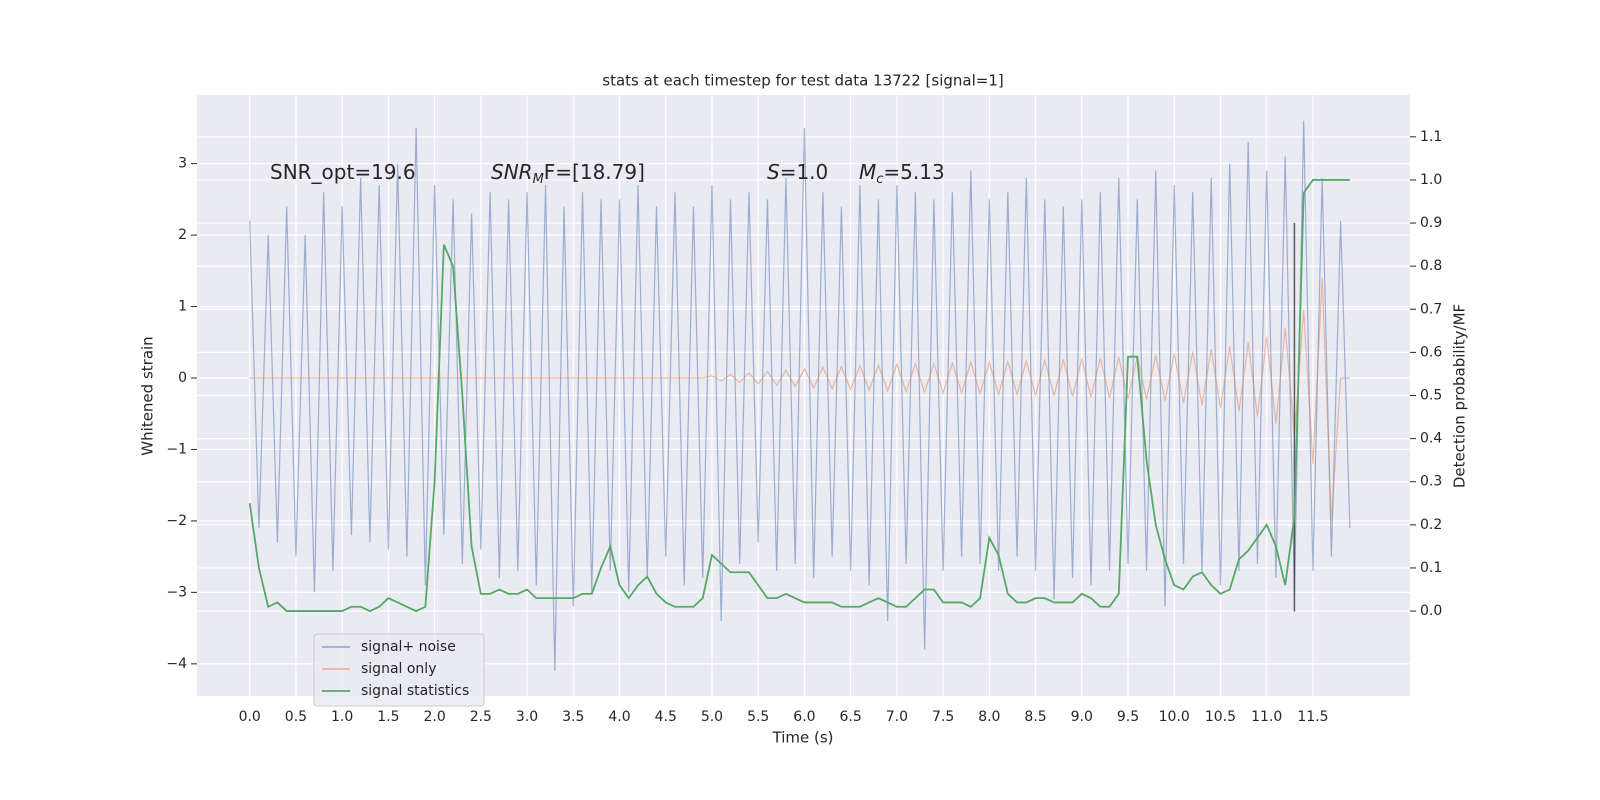 The width and height of the screenshot is (1600, 800). I want to click on x-tick-label: 0.0, so click(250, 717).